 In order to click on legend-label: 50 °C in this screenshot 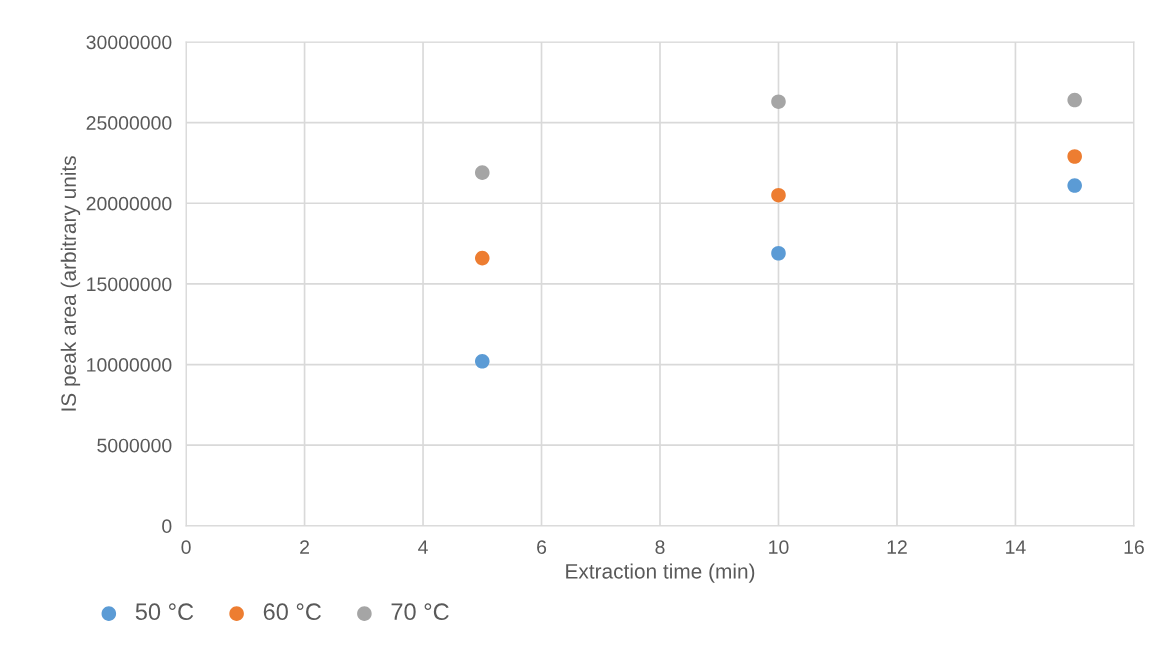, I will do `click(164, 612)`.